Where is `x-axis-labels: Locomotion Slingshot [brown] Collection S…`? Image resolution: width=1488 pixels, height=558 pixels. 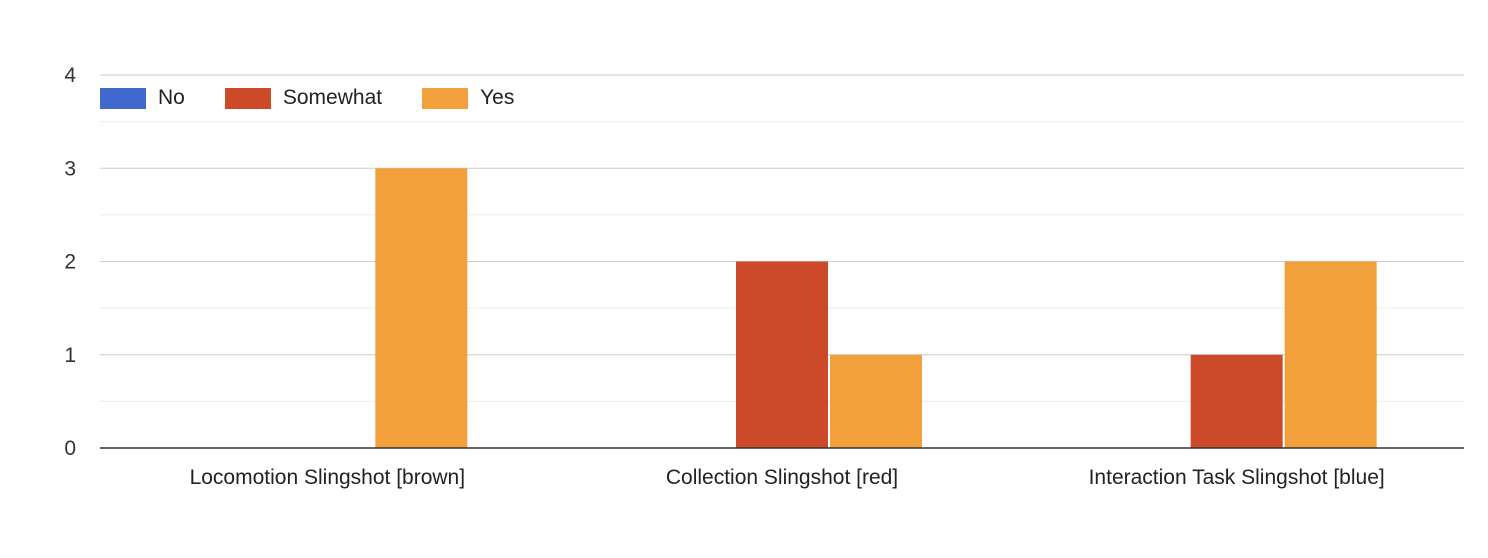
x-axis-labels: Locomotion Slingshot [brown] Collection S… is located at coordinates (787, 477).